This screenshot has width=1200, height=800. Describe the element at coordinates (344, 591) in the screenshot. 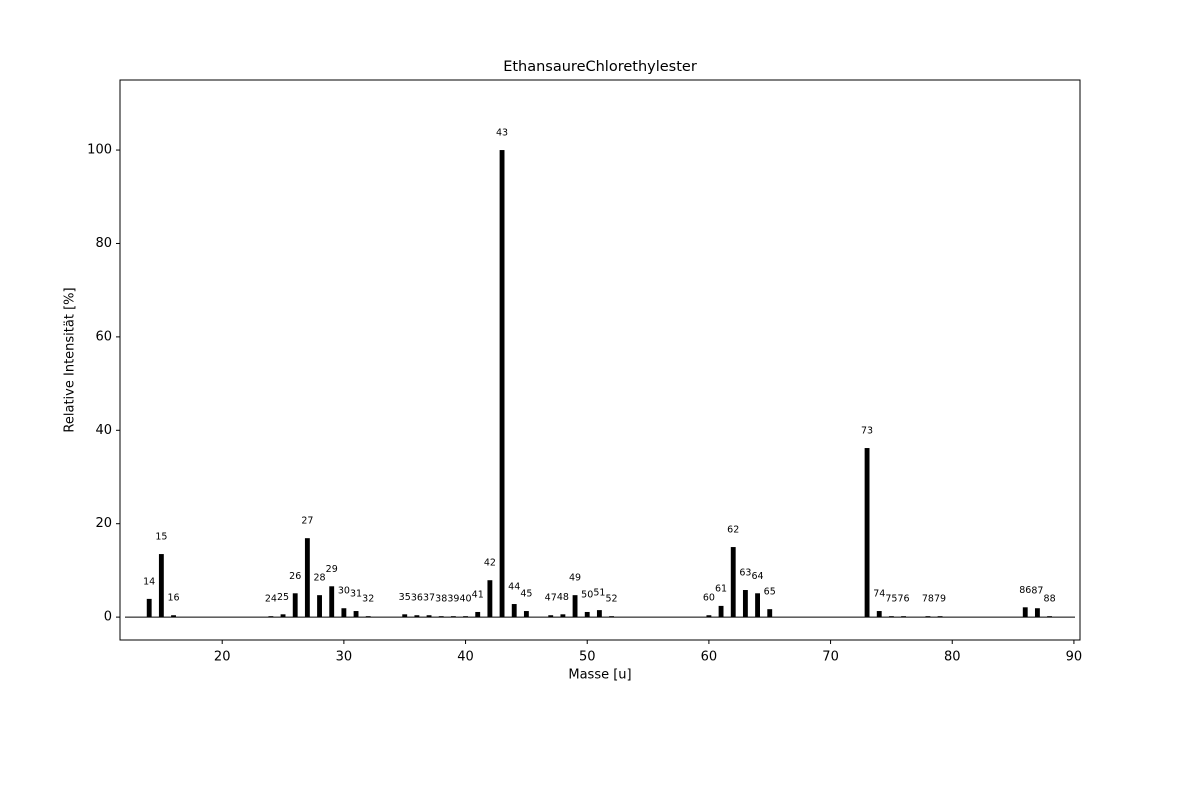

I see `bar-label: 30` at that location.